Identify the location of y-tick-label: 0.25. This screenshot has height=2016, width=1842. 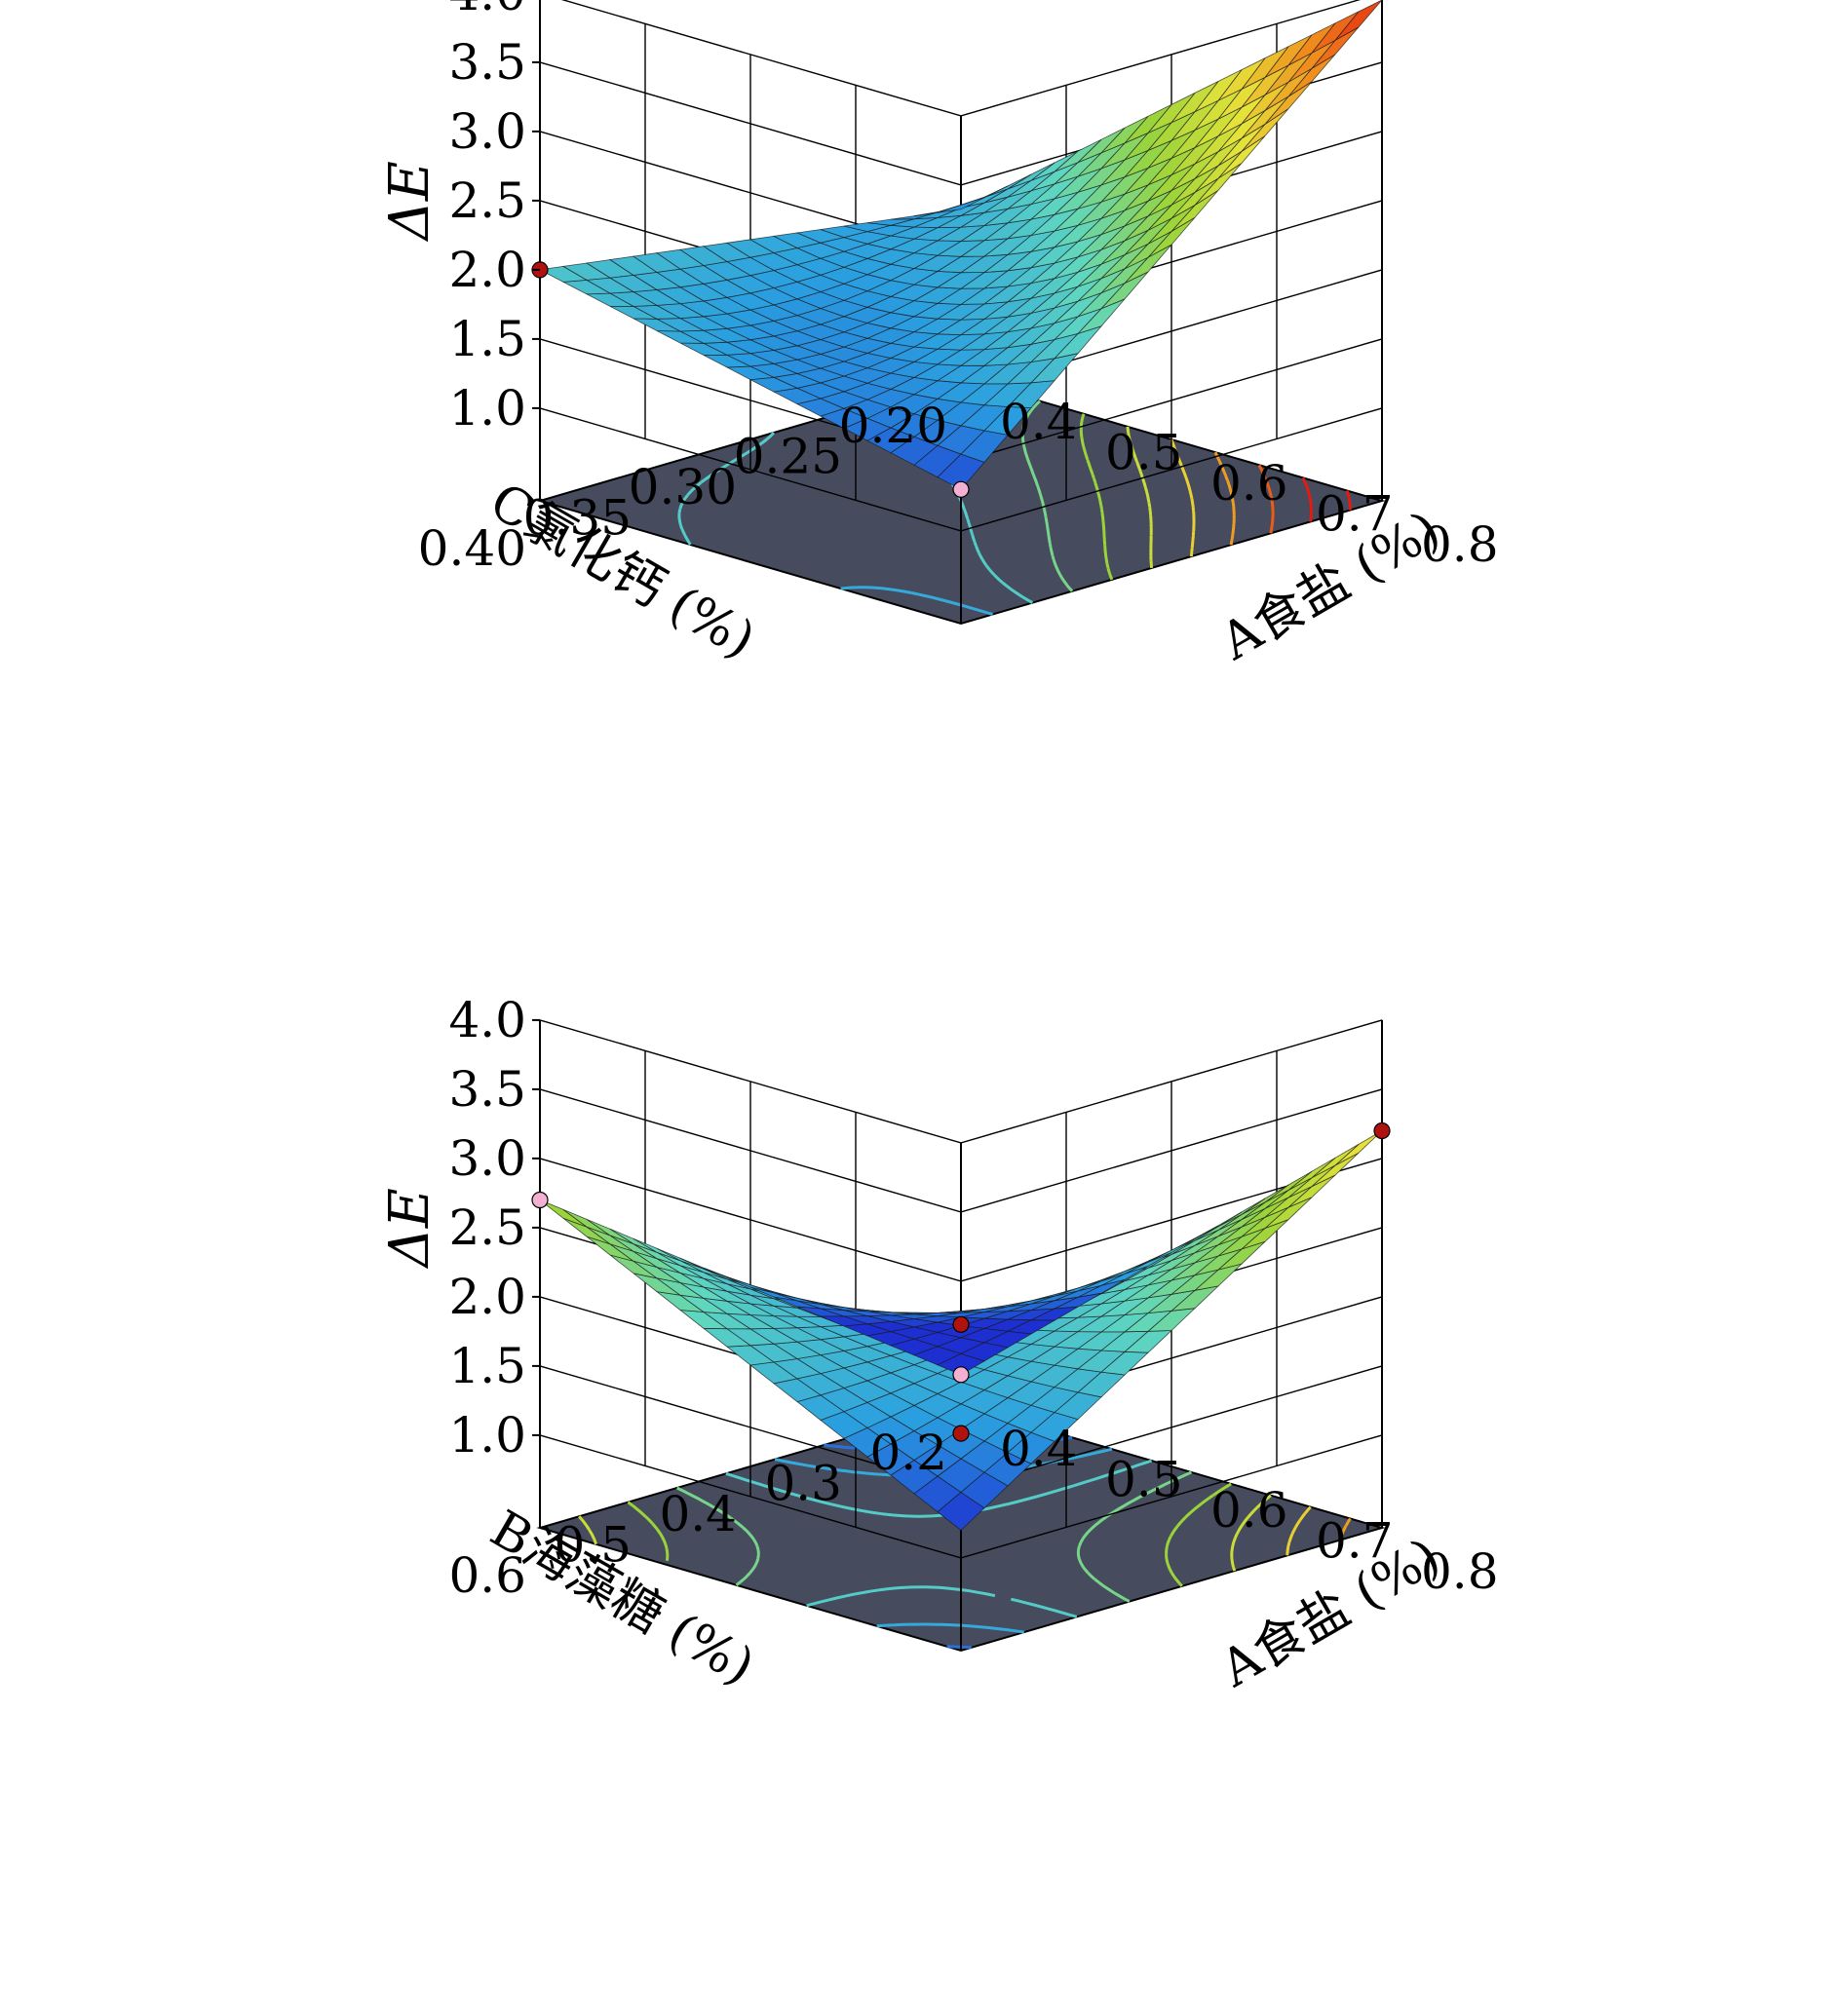
(788, 457).